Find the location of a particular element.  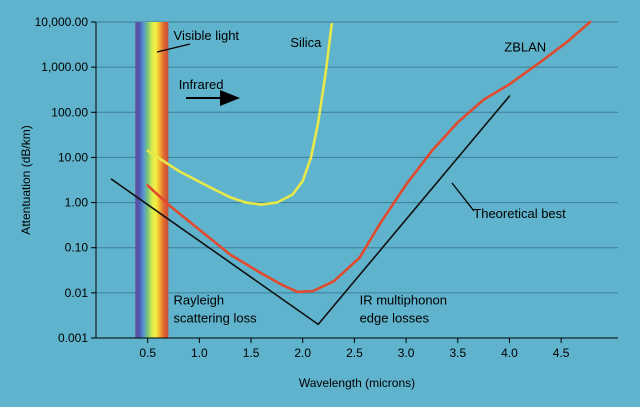

x-tick-label: 3.0 is located at coordinates (406, 353).